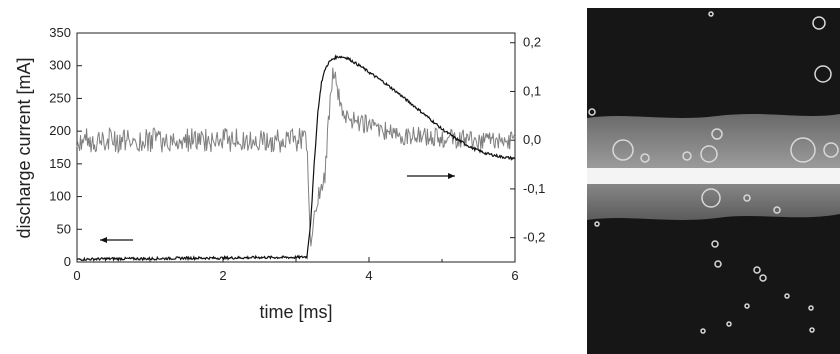 The image size is (840, 354). I want to click on y-tick-label-7: 350, so click(60, 32).